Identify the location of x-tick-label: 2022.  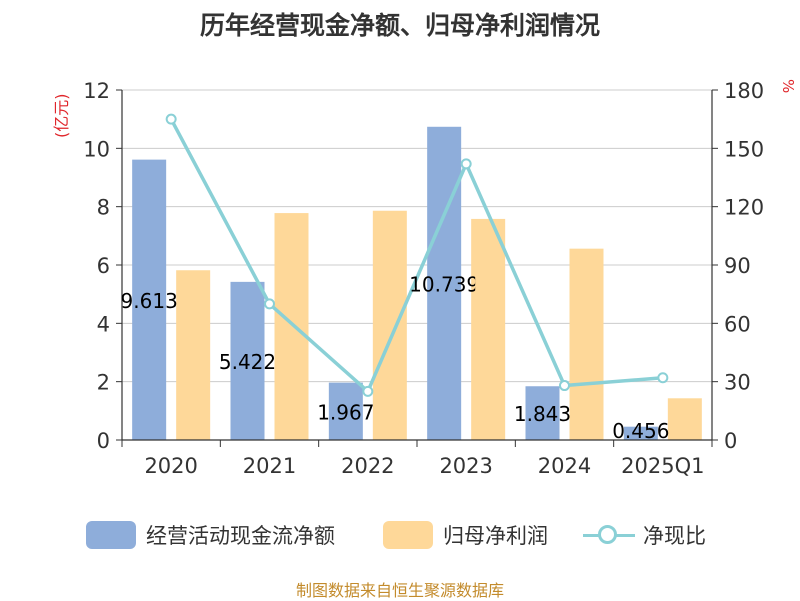
(367, 466).